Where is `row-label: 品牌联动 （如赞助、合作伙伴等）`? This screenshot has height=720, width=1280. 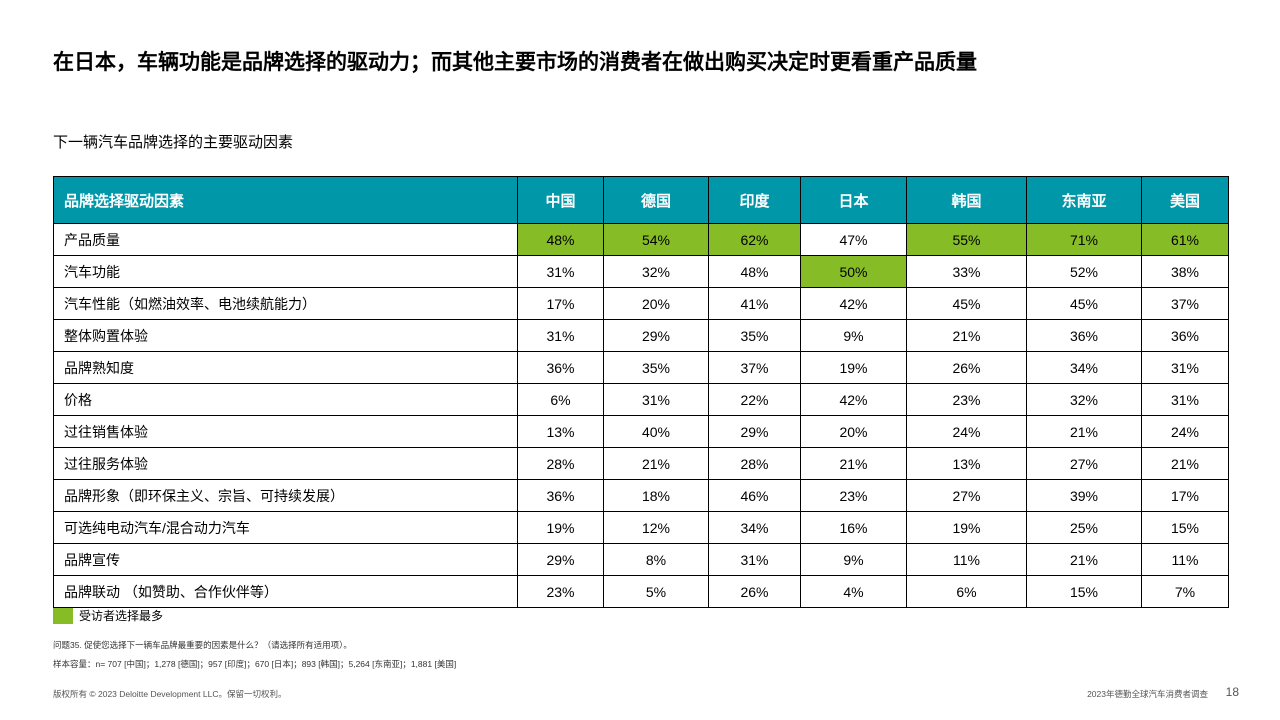
row-label: 品牌联动 （如赞助、合作伙伴等） is located at coordinates (285, 591).